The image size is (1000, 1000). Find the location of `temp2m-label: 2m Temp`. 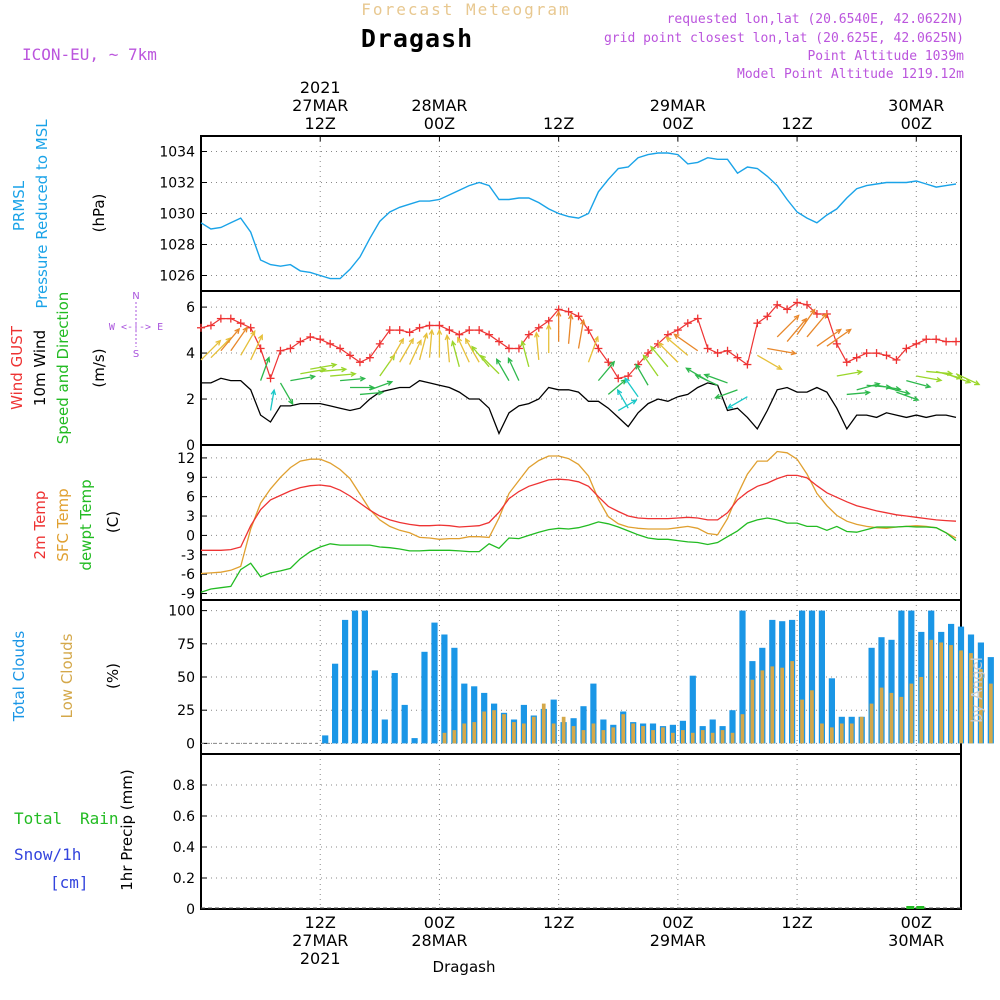

temp2m-label: 2m Temp is located at coordinates (40, 525).